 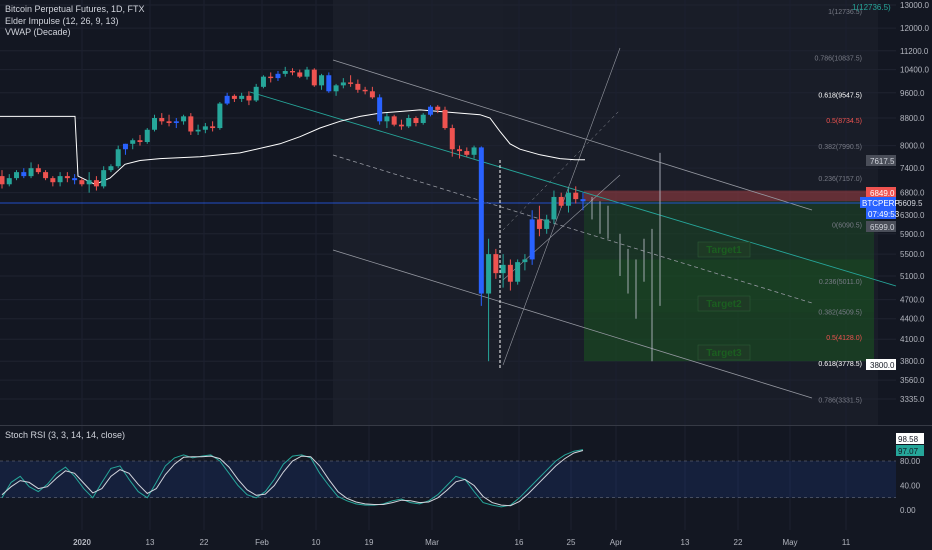 I want to click on target2-text: Target2, so click(x=724, y=304).